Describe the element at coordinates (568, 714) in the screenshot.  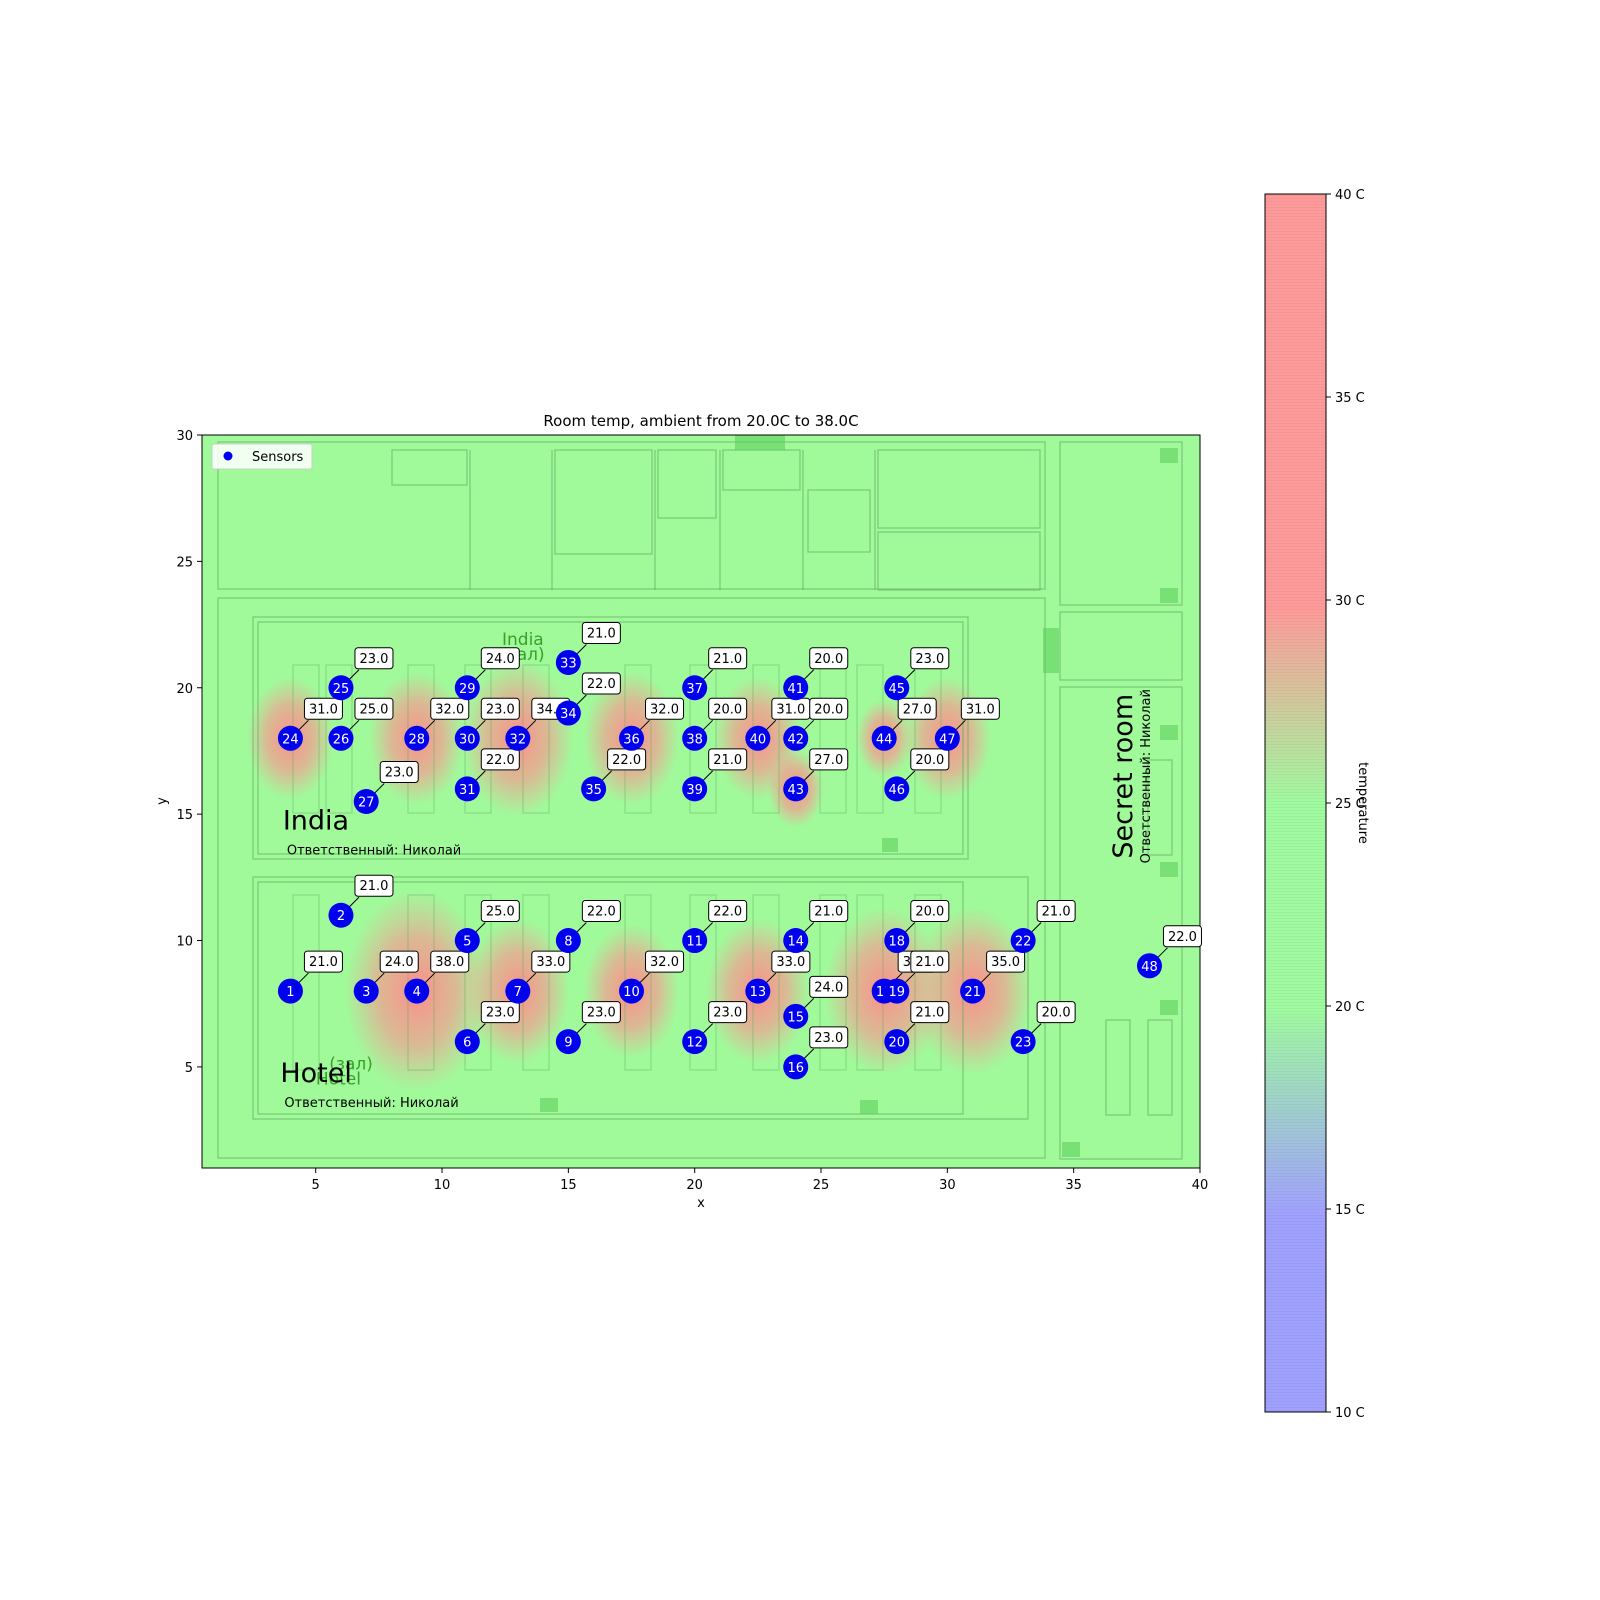
I see `sensor-id: 34` at that location.